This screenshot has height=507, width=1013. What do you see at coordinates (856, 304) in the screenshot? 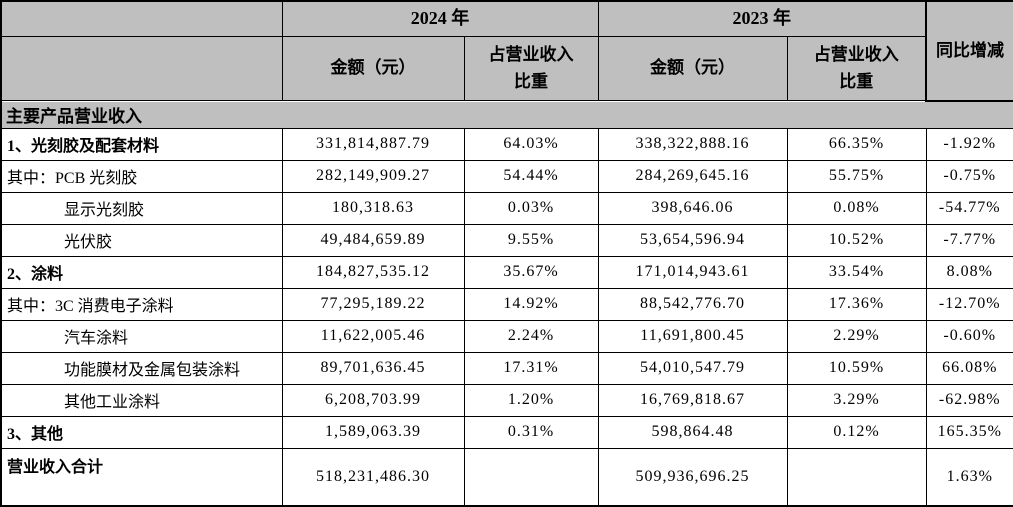
I see `ratio-2023-cell: 17.36%` at bounding box center [856, 304].